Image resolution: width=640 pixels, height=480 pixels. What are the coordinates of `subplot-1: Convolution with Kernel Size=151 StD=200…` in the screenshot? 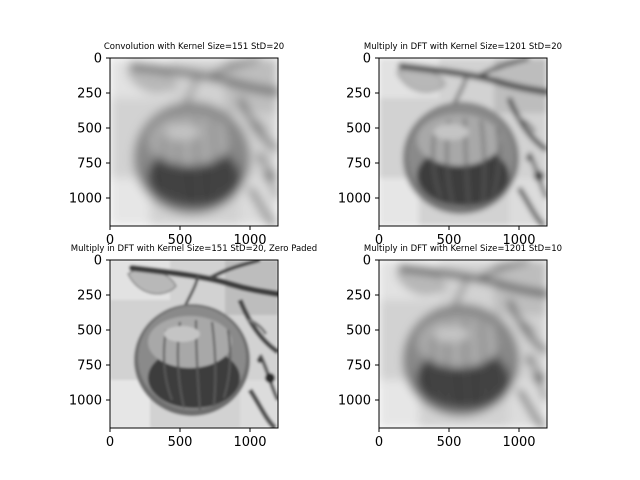 It's located at (176, 145).